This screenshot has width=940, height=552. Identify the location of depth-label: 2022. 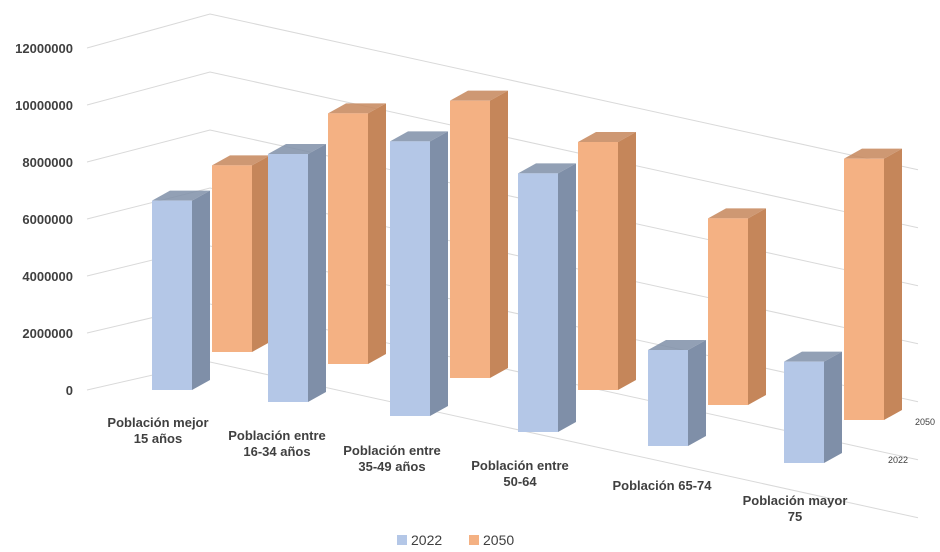
(898, 460).